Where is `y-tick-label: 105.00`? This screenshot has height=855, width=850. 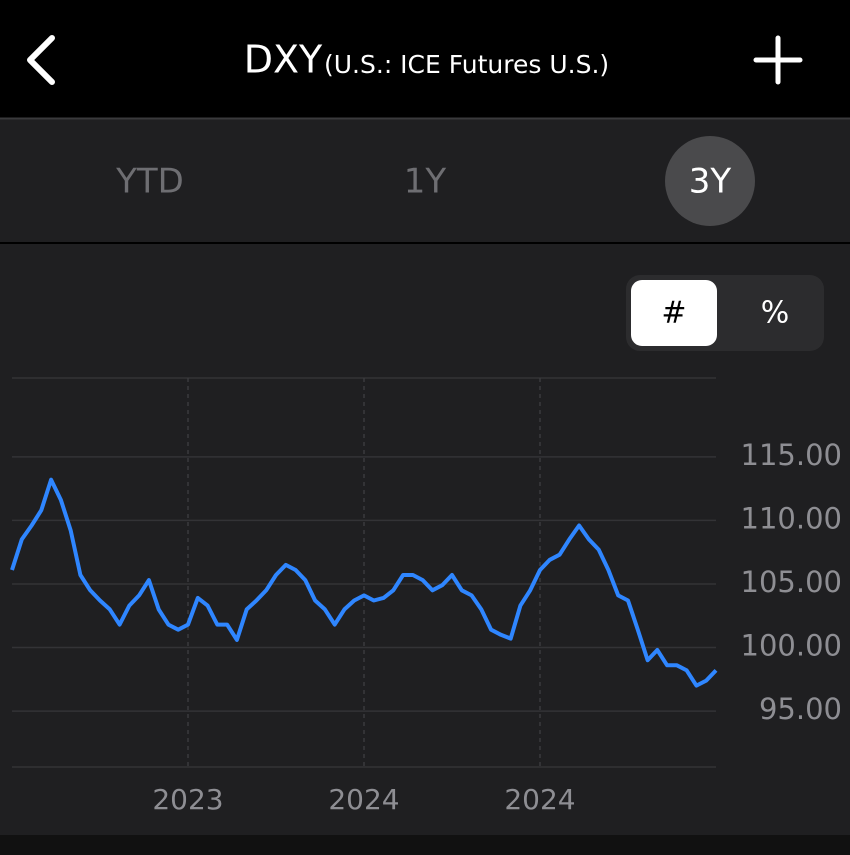
y-tick-label: 105.00 is located at coordinates (791, 582).